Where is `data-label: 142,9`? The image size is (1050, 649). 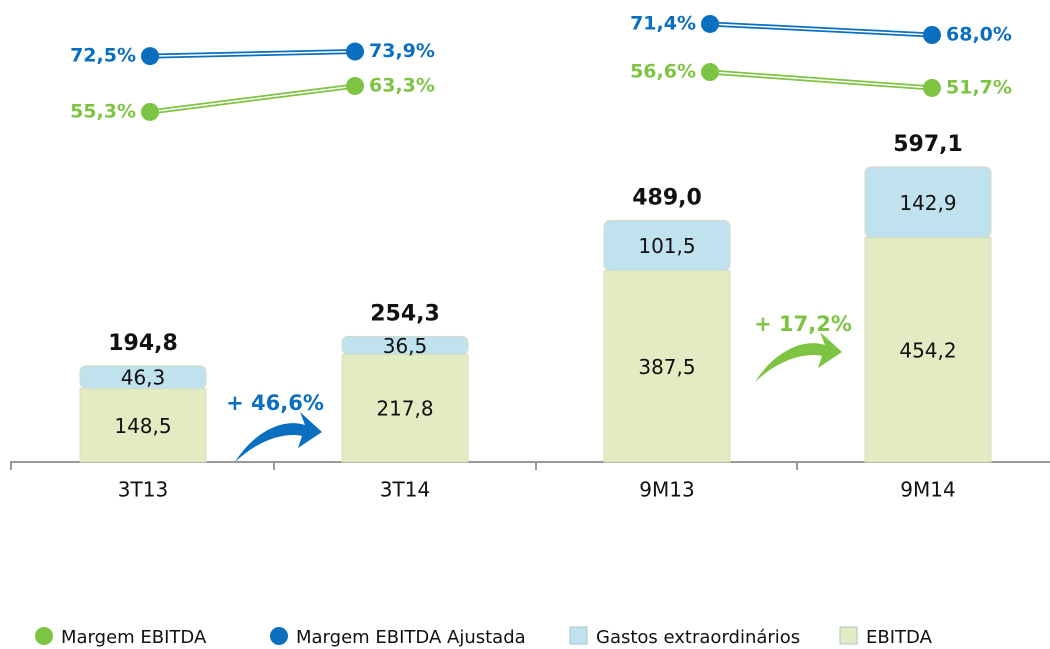
data-label: 142,9 is located at coordinates (927, 203).